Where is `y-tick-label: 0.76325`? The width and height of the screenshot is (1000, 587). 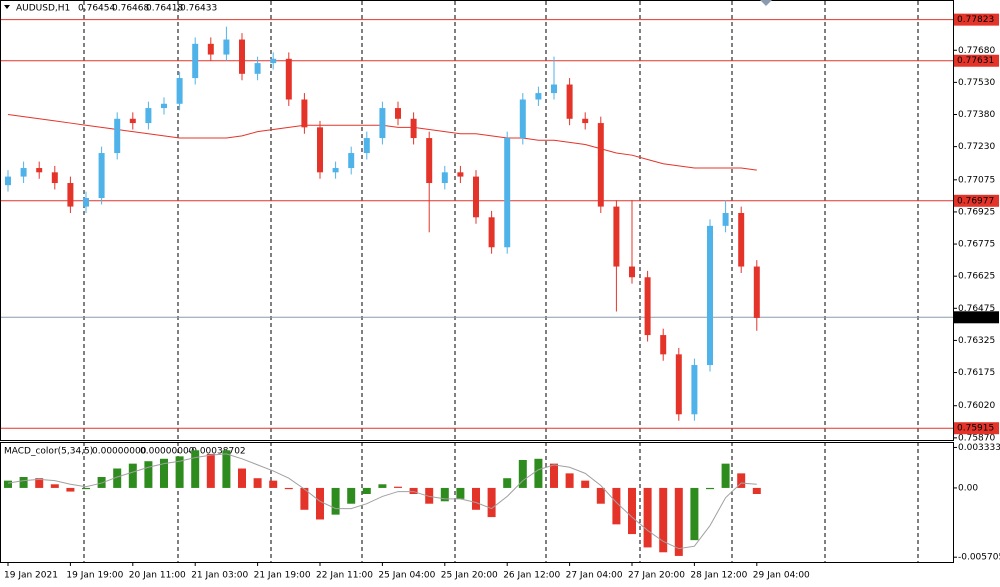
y-tick-label: 0.76325 is located at coordinates (976, 341).